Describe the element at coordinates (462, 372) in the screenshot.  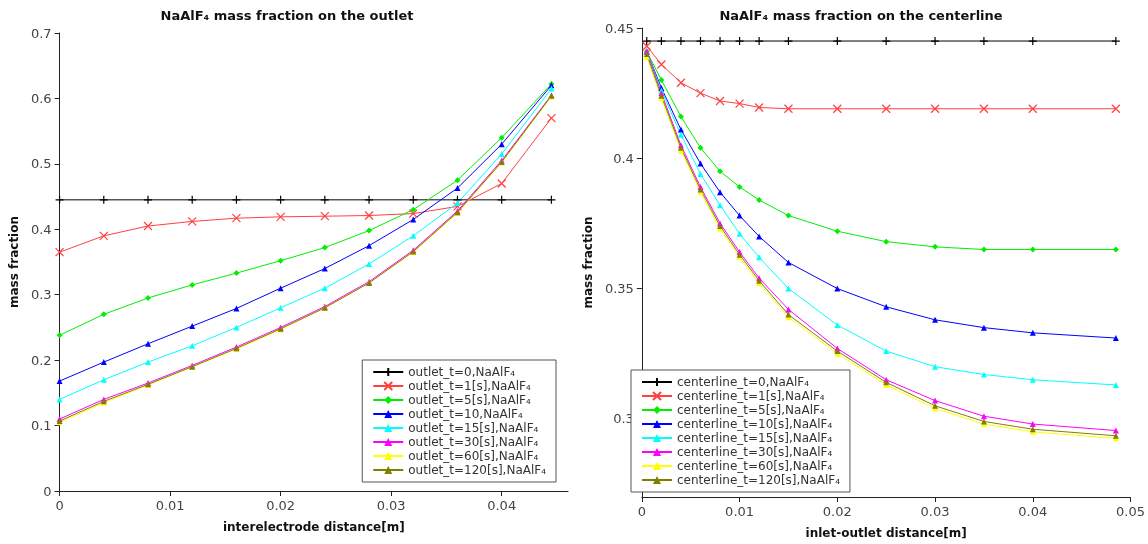
I see `legend-label: outlet_t=0,NaAlF₄` at that location.